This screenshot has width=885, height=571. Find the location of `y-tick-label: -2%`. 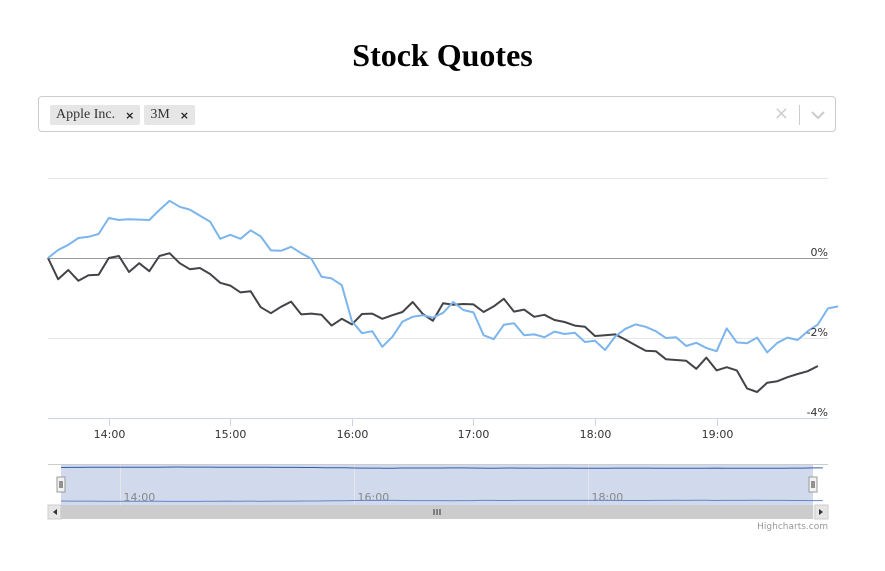

y-tick-label: -2% is located at coordinates (817, 332).